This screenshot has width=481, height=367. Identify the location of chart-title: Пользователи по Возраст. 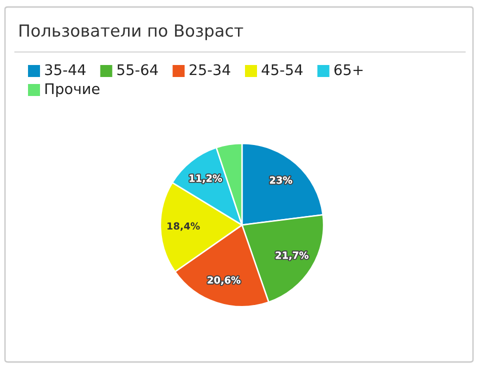
(132, 32).